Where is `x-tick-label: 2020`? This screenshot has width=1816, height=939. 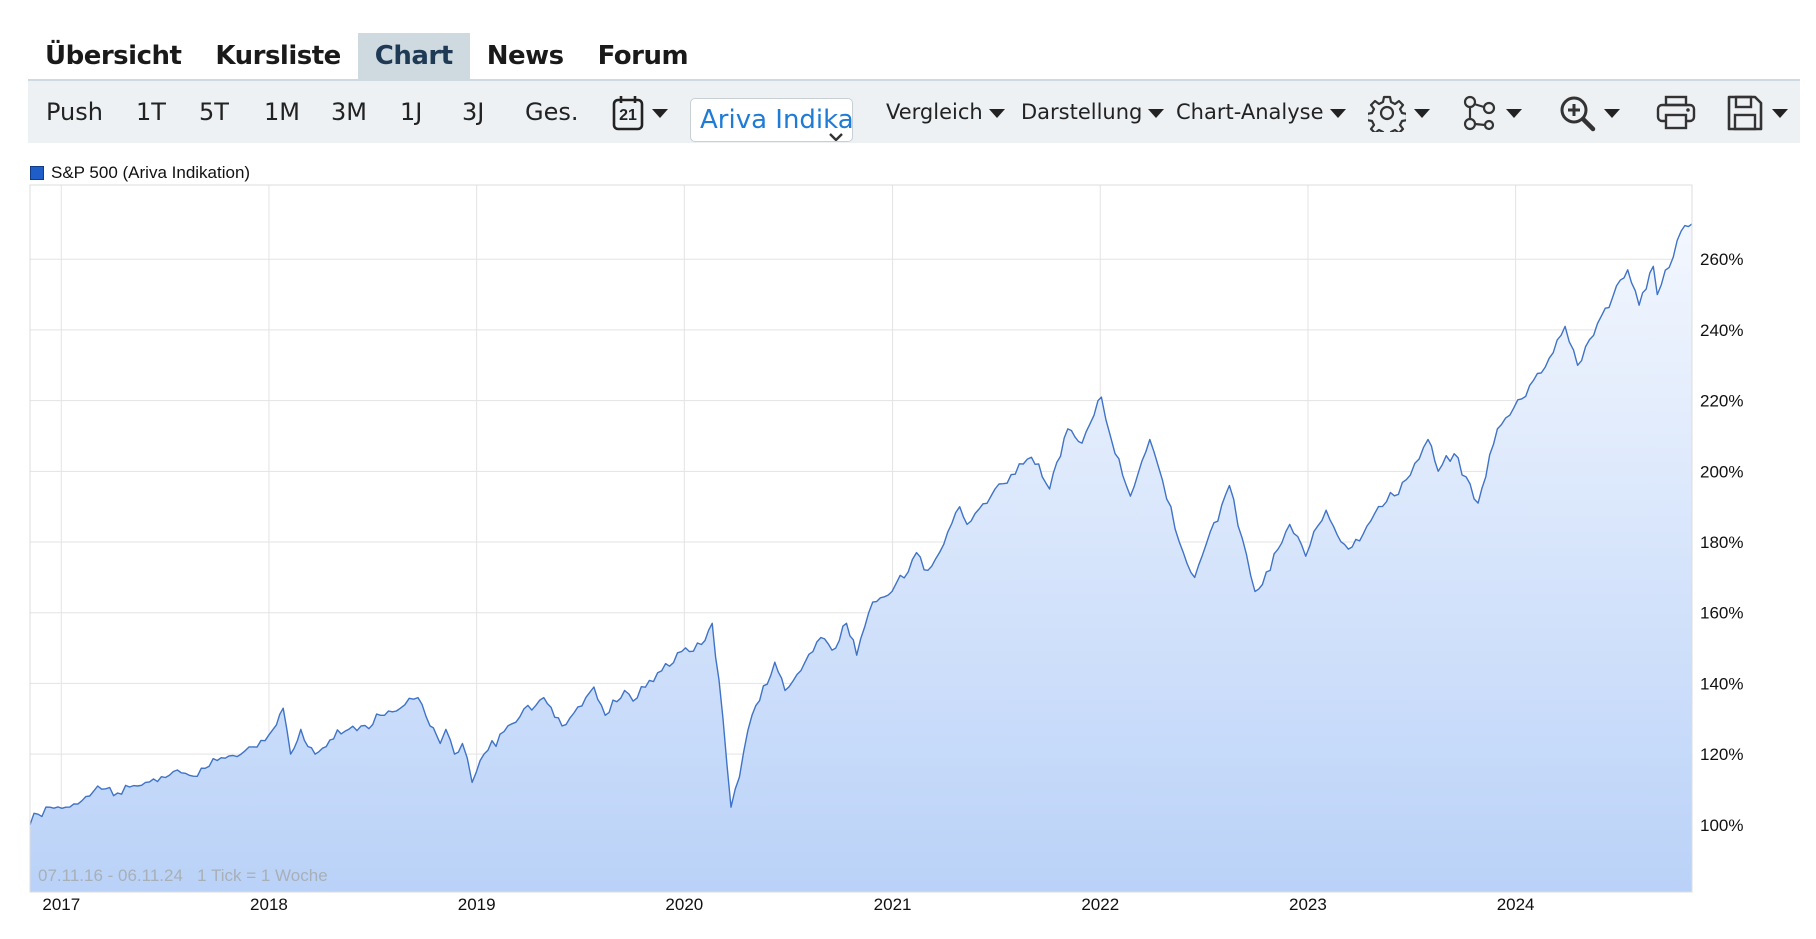
x-tick-label: 2020 is located at coordinates (684, 904).